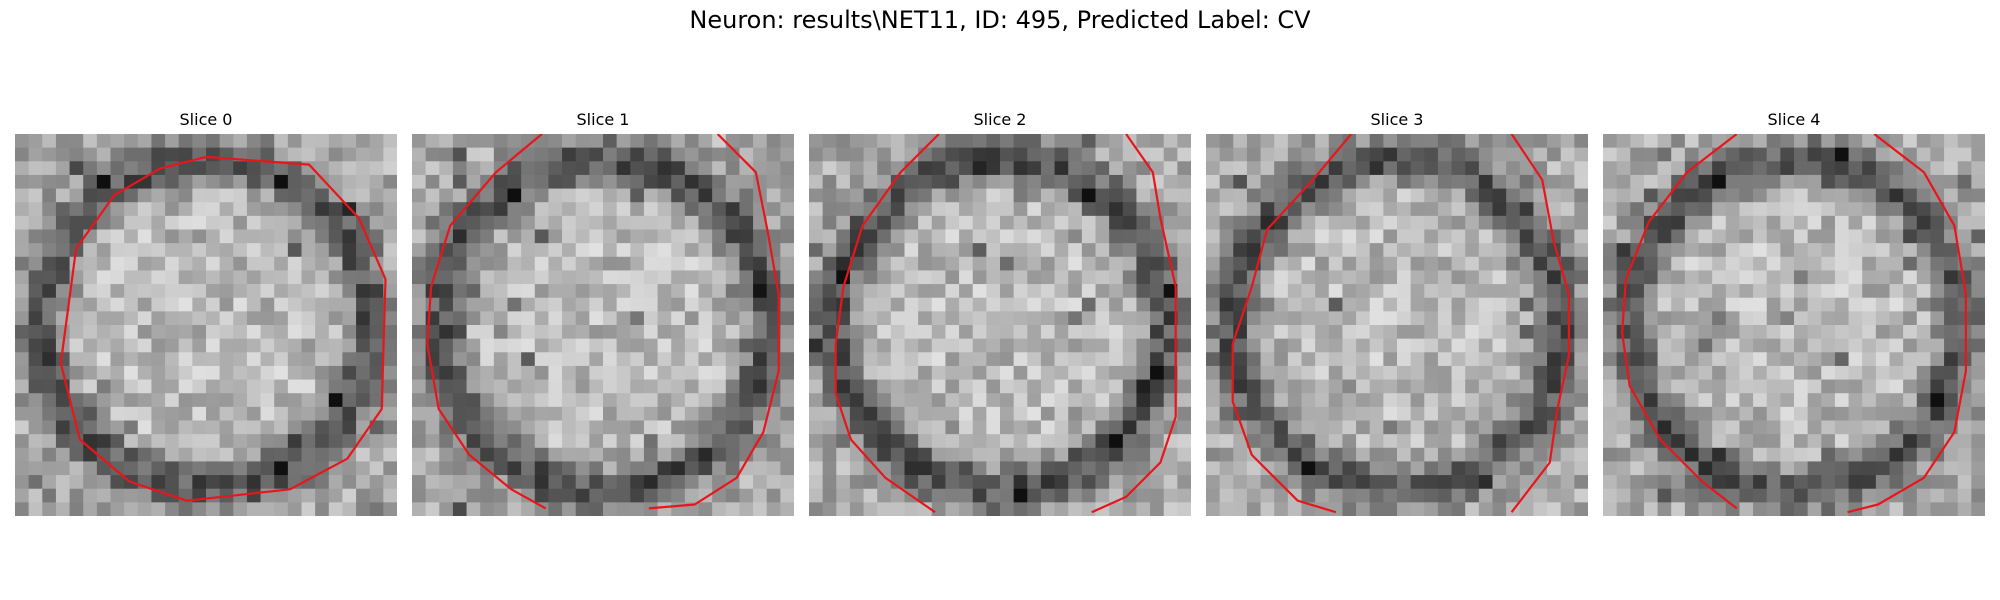 The image size is (2000, 600). I want to click on slice-title: Slice 4, so click(1794, 119).